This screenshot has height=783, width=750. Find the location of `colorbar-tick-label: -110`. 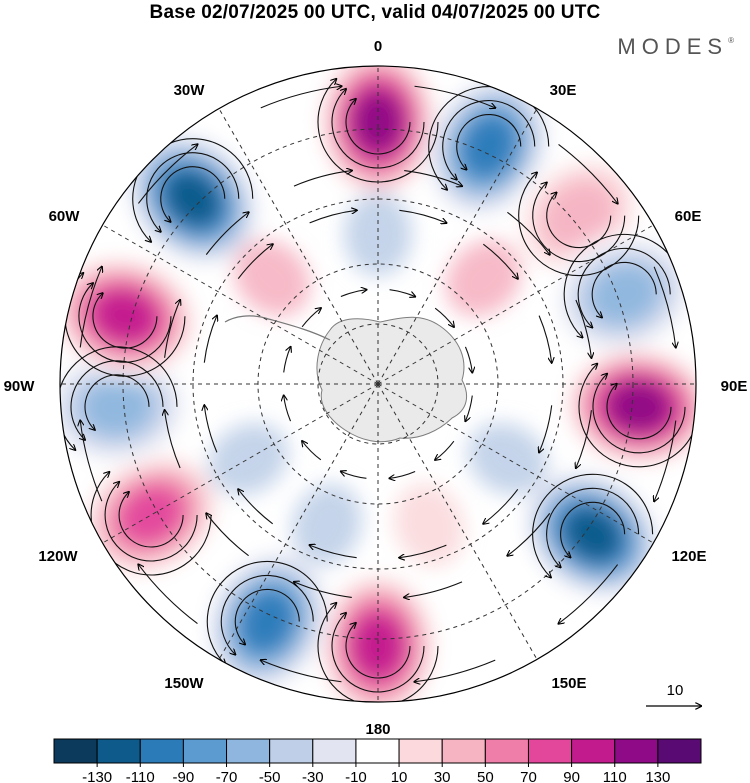

colorbar-tick-label: -110 is located at coordinates (140, 776).